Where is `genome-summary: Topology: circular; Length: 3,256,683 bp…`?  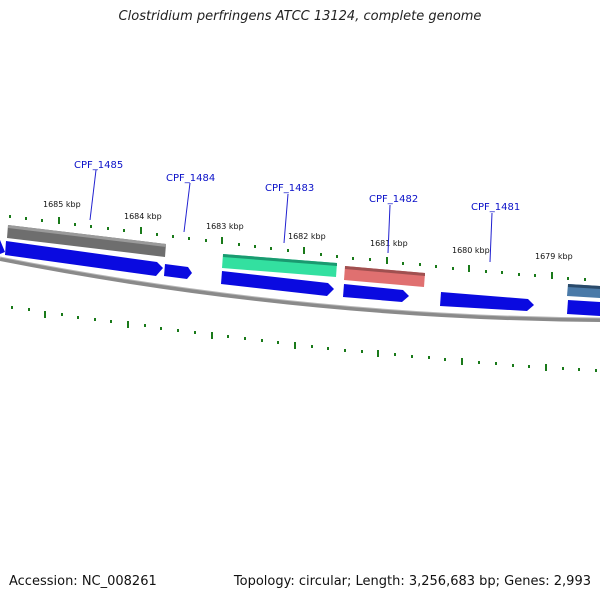 genome-summary: Topology: circular; Length: 3,256,683 bp… is located at coordinates (412, 581).